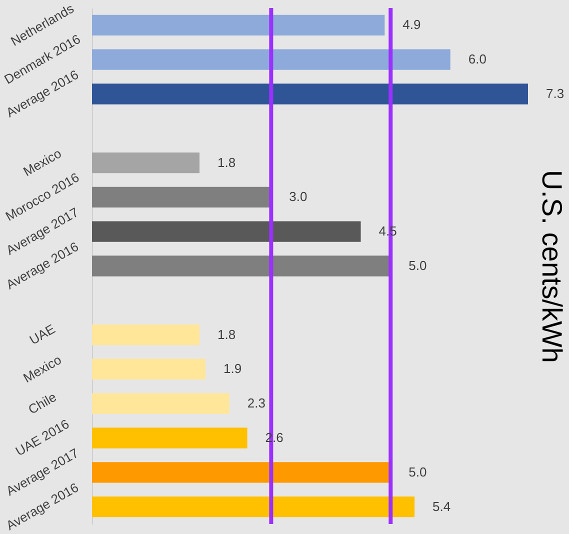 The image size is (569, 534). Describe the element at coordinates (256, 403) in the screenshot. I see `data-label: 2.3` at that location.